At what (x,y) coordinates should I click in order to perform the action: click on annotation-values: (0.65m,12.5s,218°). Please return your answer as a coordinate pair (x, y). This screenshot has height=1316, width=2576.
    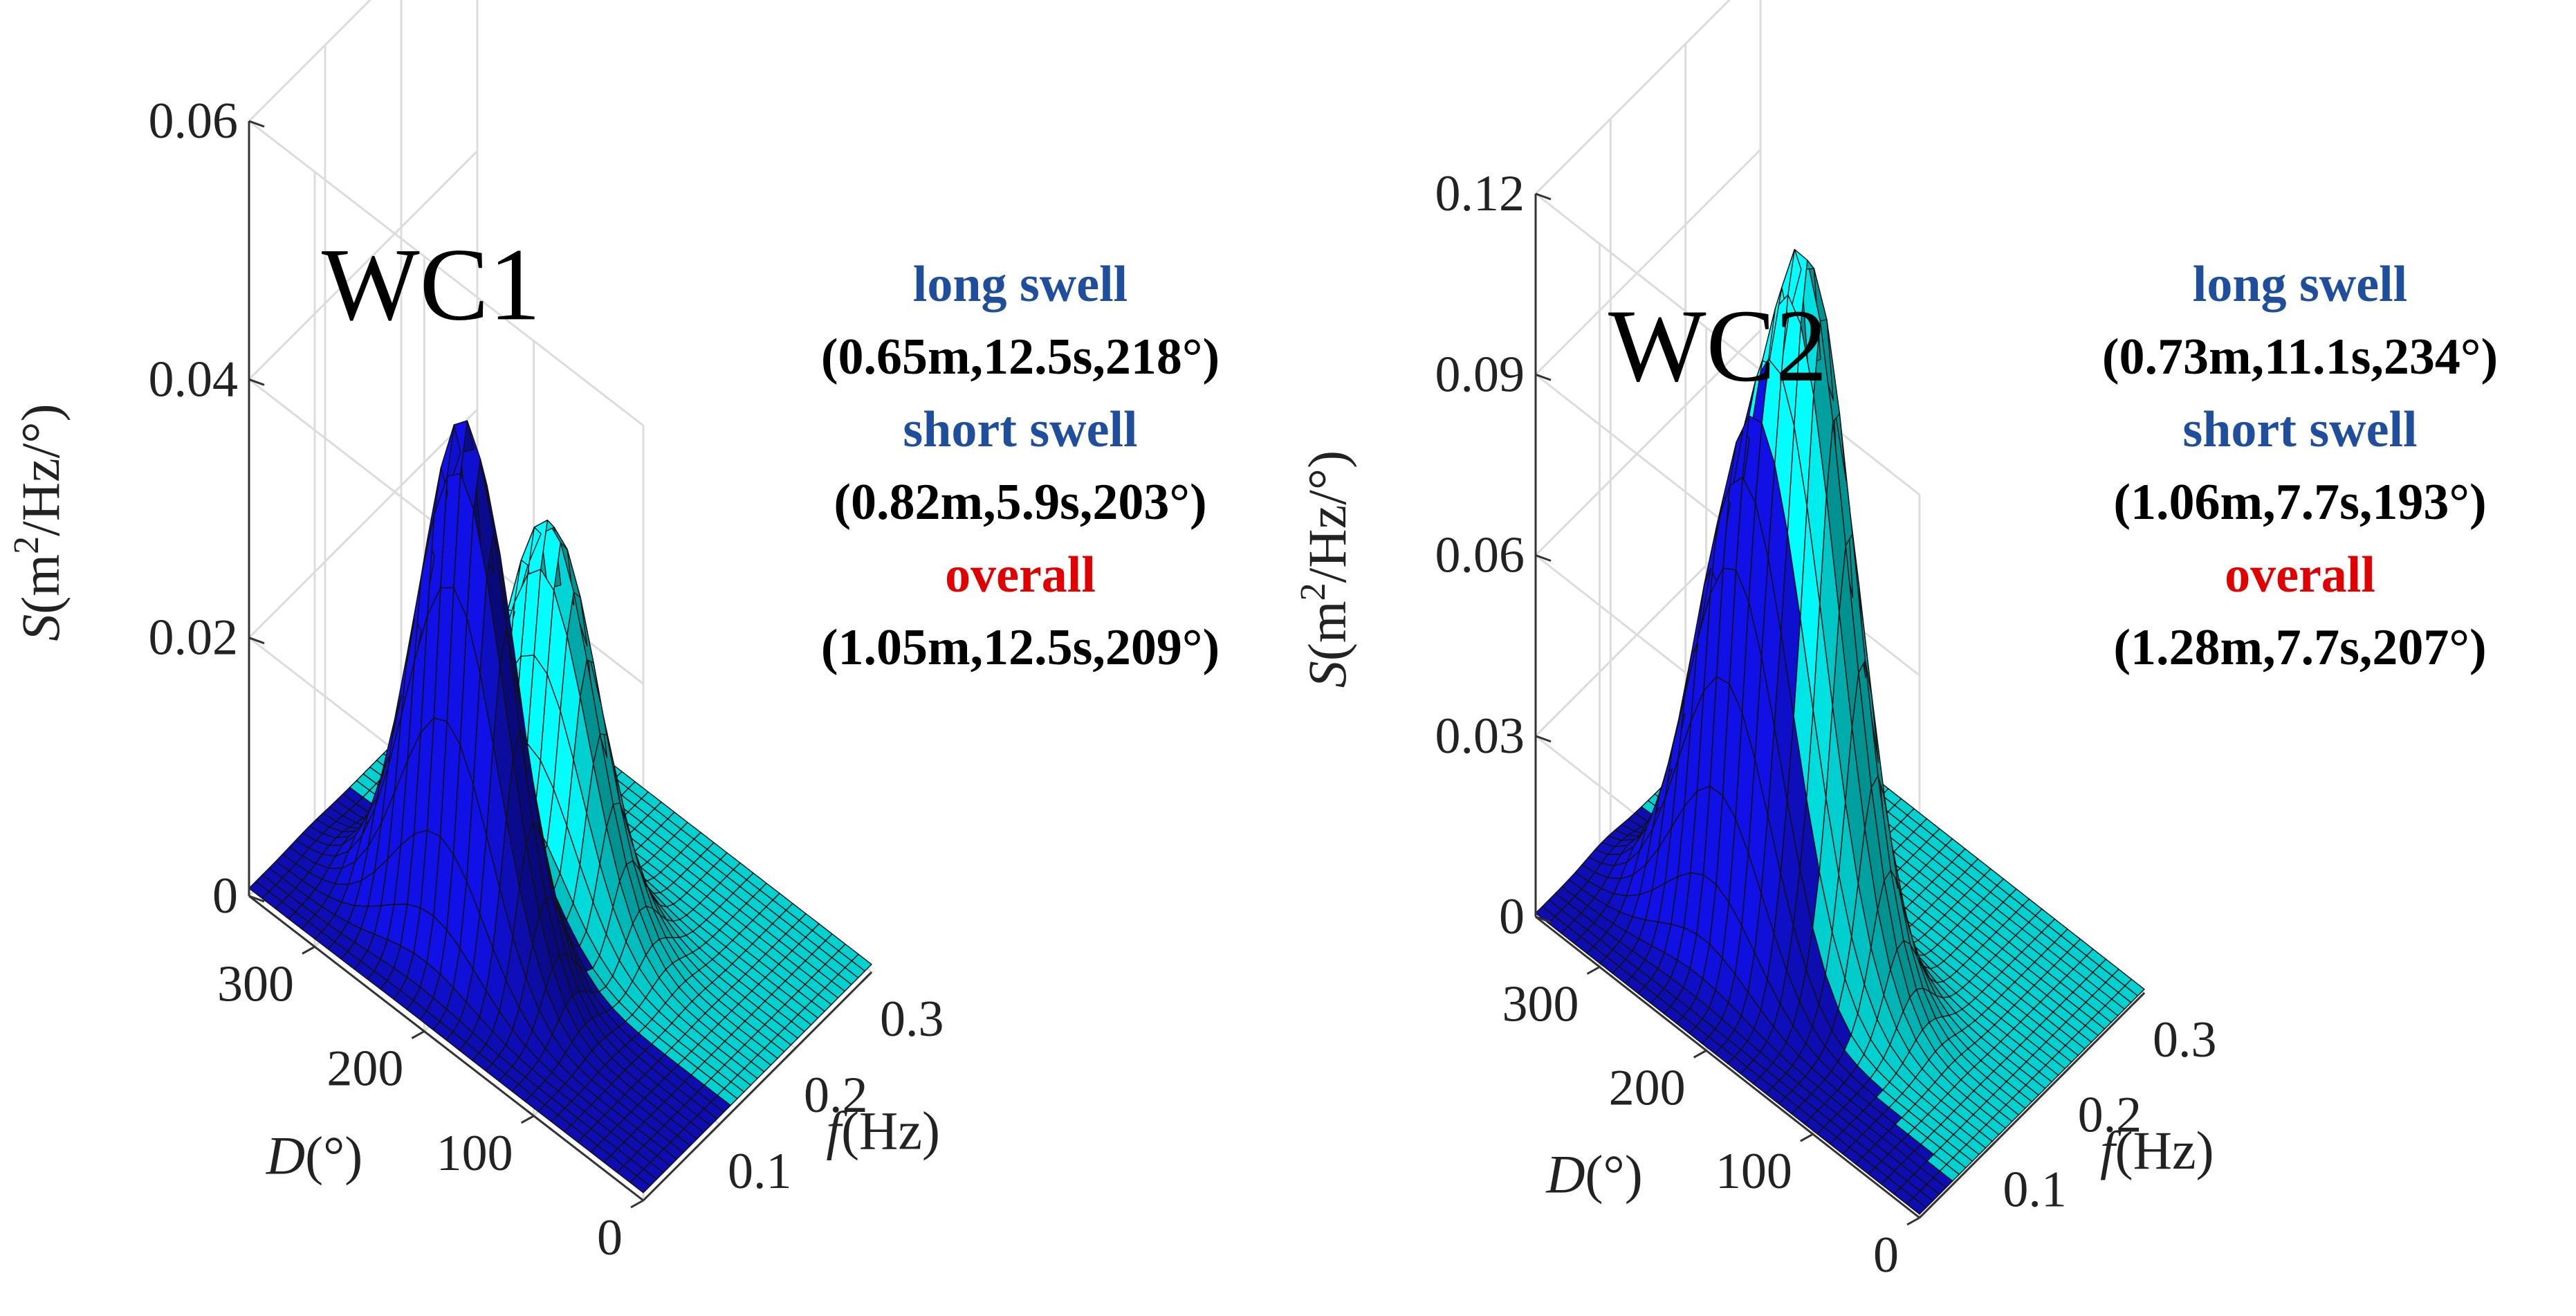
    Looking at the image, I should click on (1020, 357).